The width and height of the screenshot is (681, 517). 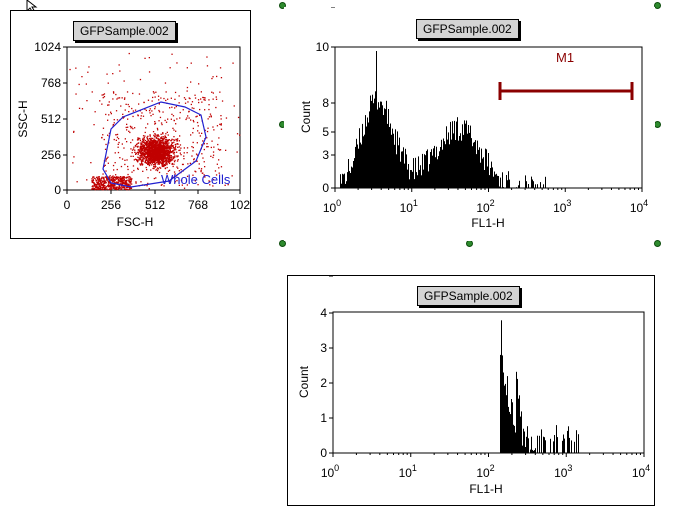 What do you see at coordinates (469, 243) in the screenshot?
I see `resize-handle-bm` at bounding box center [469, 243].